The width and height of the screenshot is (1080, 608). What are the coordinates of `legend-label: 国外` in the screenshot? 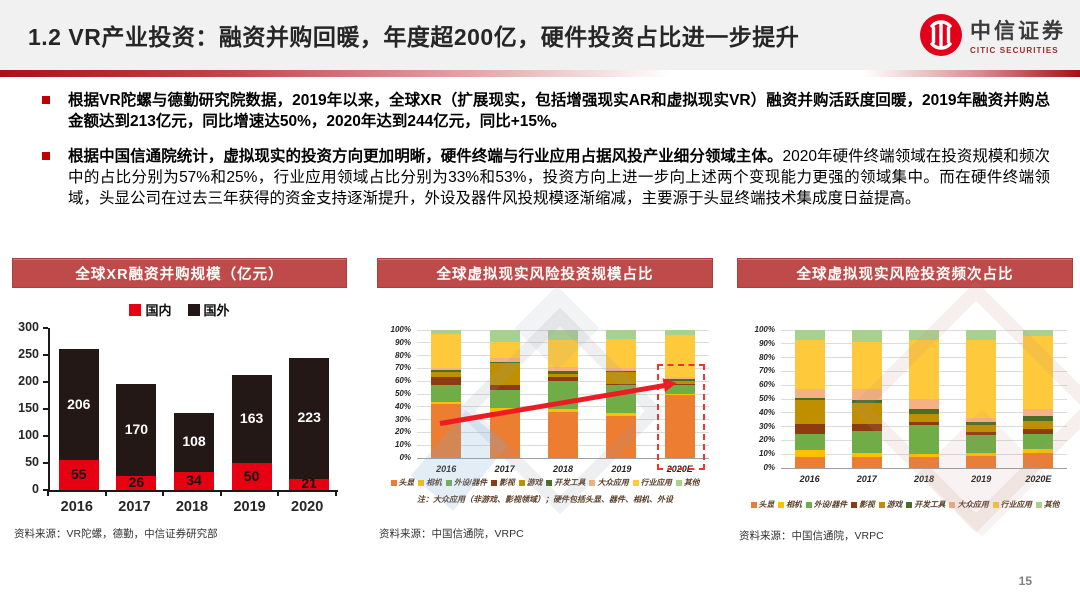 It's located at (216, 310).